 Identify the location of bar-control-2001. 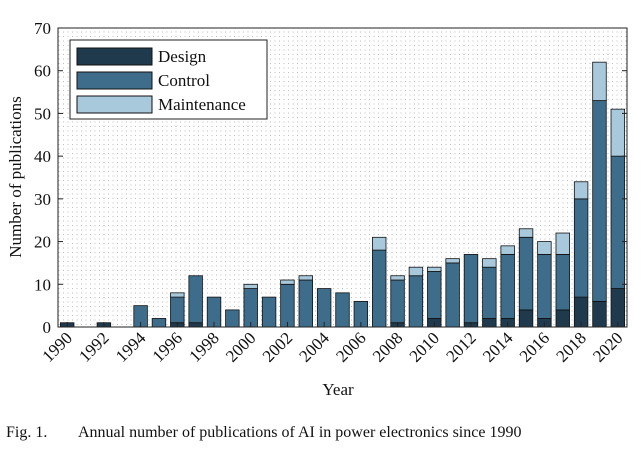
(269, 312).